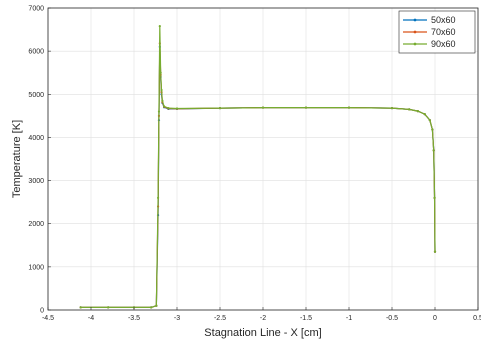  What do you see at coordinates (42, 311) in the screenshot?
I see `y-tick-label: 0` at bounding box center [42, 311].